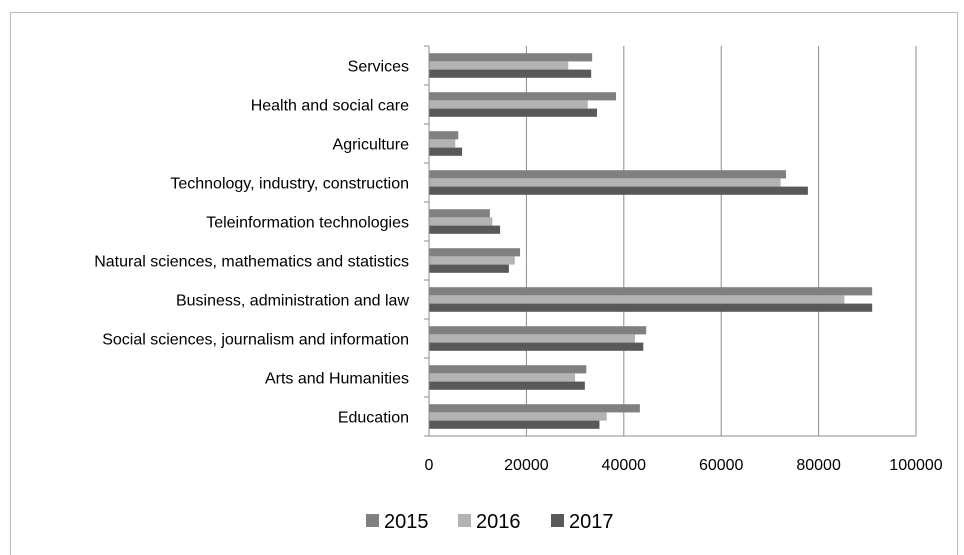  What do you see at coordinates (292, 301) in the screenshot?
I see `category-label: Business, administration and law` at bounding box center [292, 301].